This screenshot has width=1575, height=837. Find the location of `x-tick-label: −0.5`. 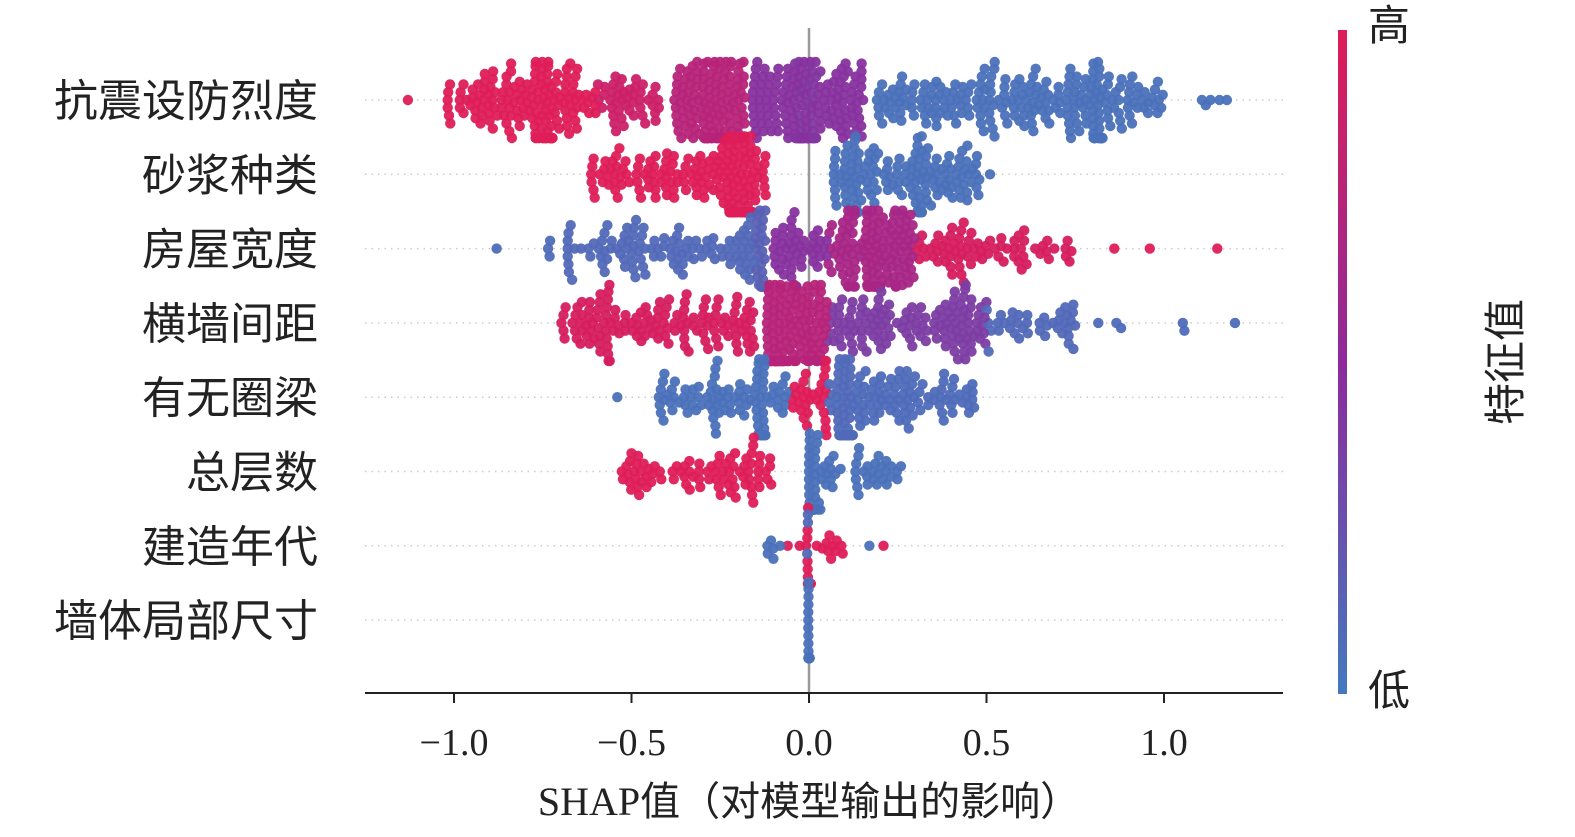

x-tick-label: −0.5 is located at coordinates (631, 743).